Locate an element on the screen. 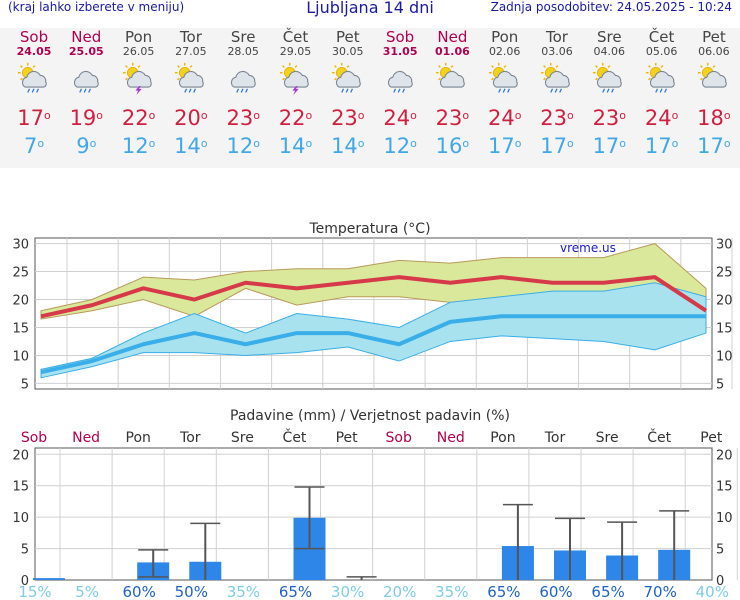 The width and height of the screenshot is (740, 600). min-temp: 16o is located at coordinates (452, 146).